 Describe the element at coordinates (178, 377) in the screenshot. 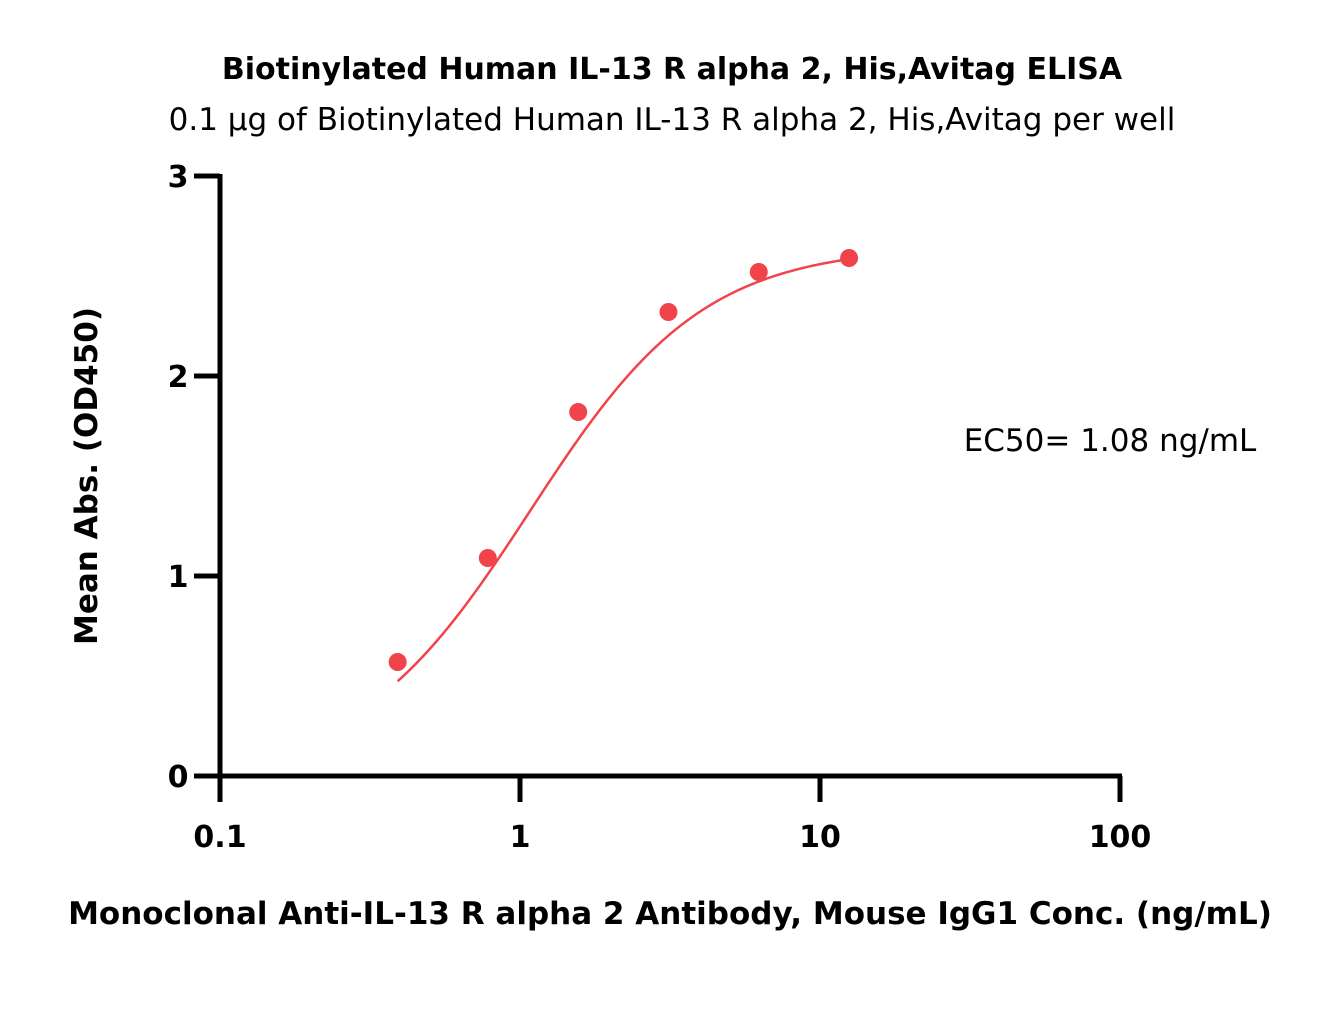

I see `y-tick-label: 2` at that location.